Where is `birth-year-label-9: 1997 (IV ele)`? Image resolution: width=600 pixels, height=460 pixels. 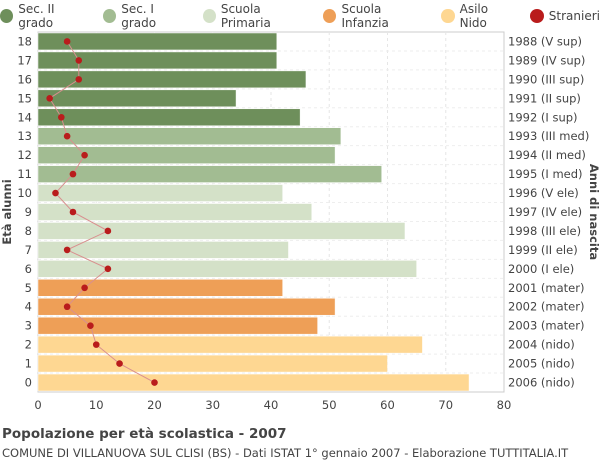 birth-year-label-9: 1997 (IV ele) is located at coordinates (545, 212).